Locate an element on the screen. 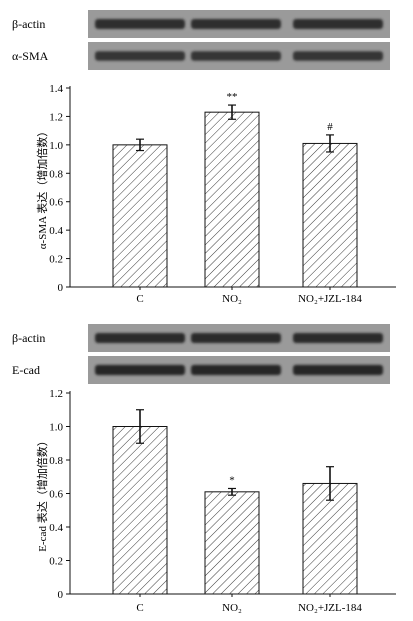 The image size is (413, 621). y-tick-label: 1.4 is located at coordinates (56, 89).